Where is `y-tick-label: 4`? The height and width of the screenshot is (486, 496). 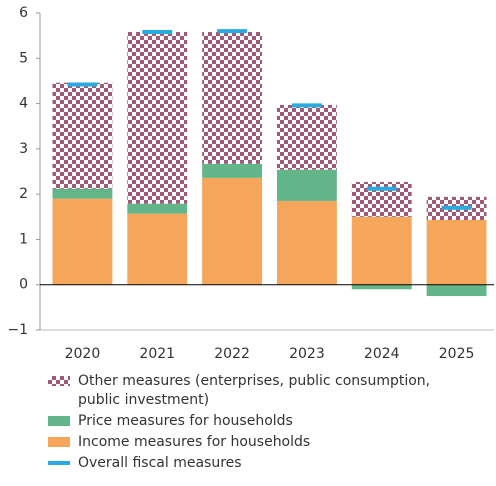 y-tick-label: 4 is located at coordinates (23, 104).